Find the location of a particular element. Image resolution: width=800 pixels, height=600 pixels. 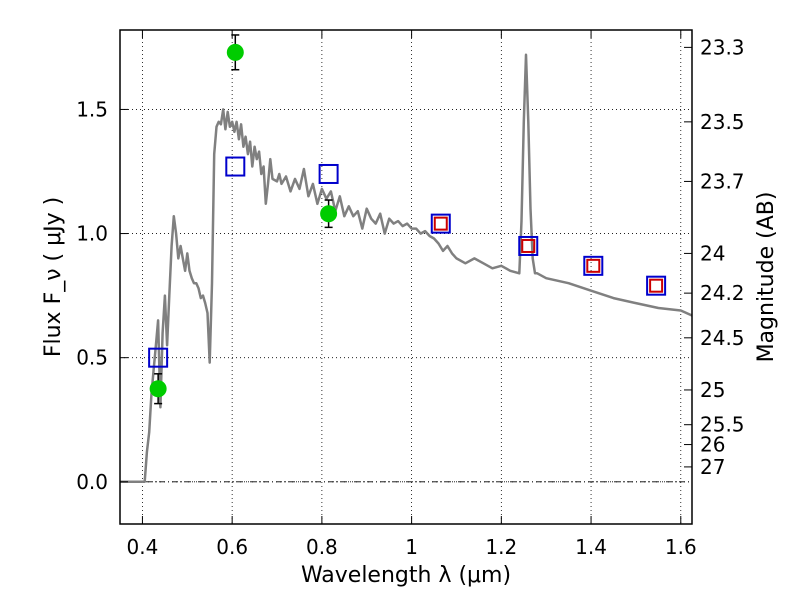

x-tick-label: 1 is located at coordinates (411, 547).